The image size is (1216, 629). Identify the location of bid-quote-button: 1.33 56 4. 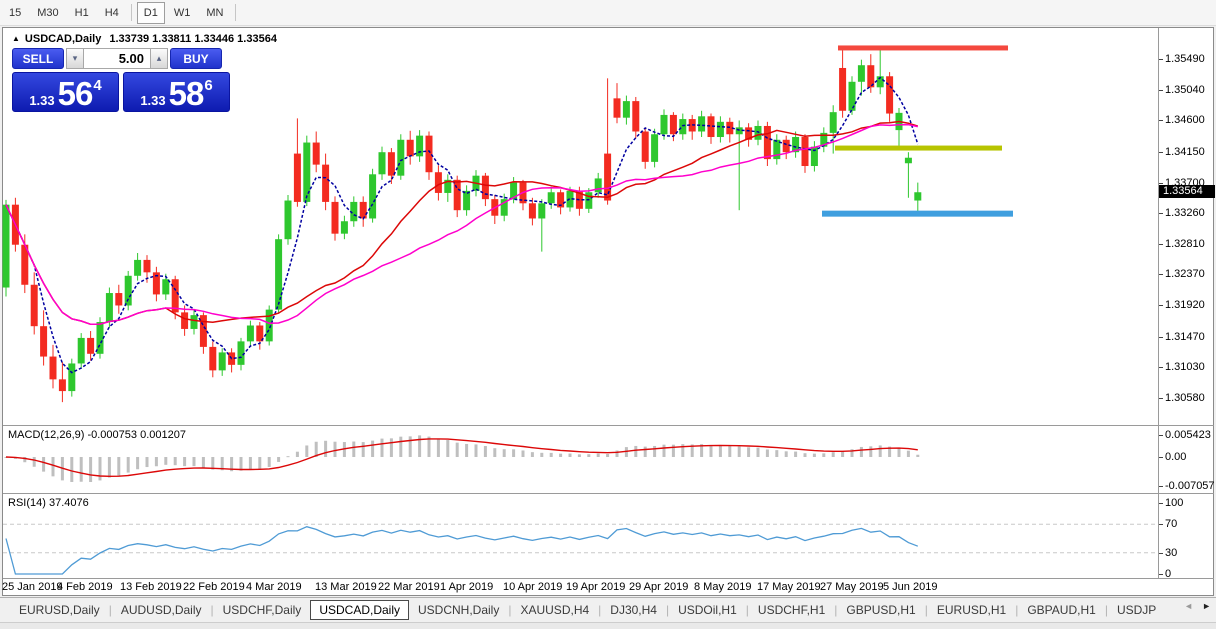
(65, 92).